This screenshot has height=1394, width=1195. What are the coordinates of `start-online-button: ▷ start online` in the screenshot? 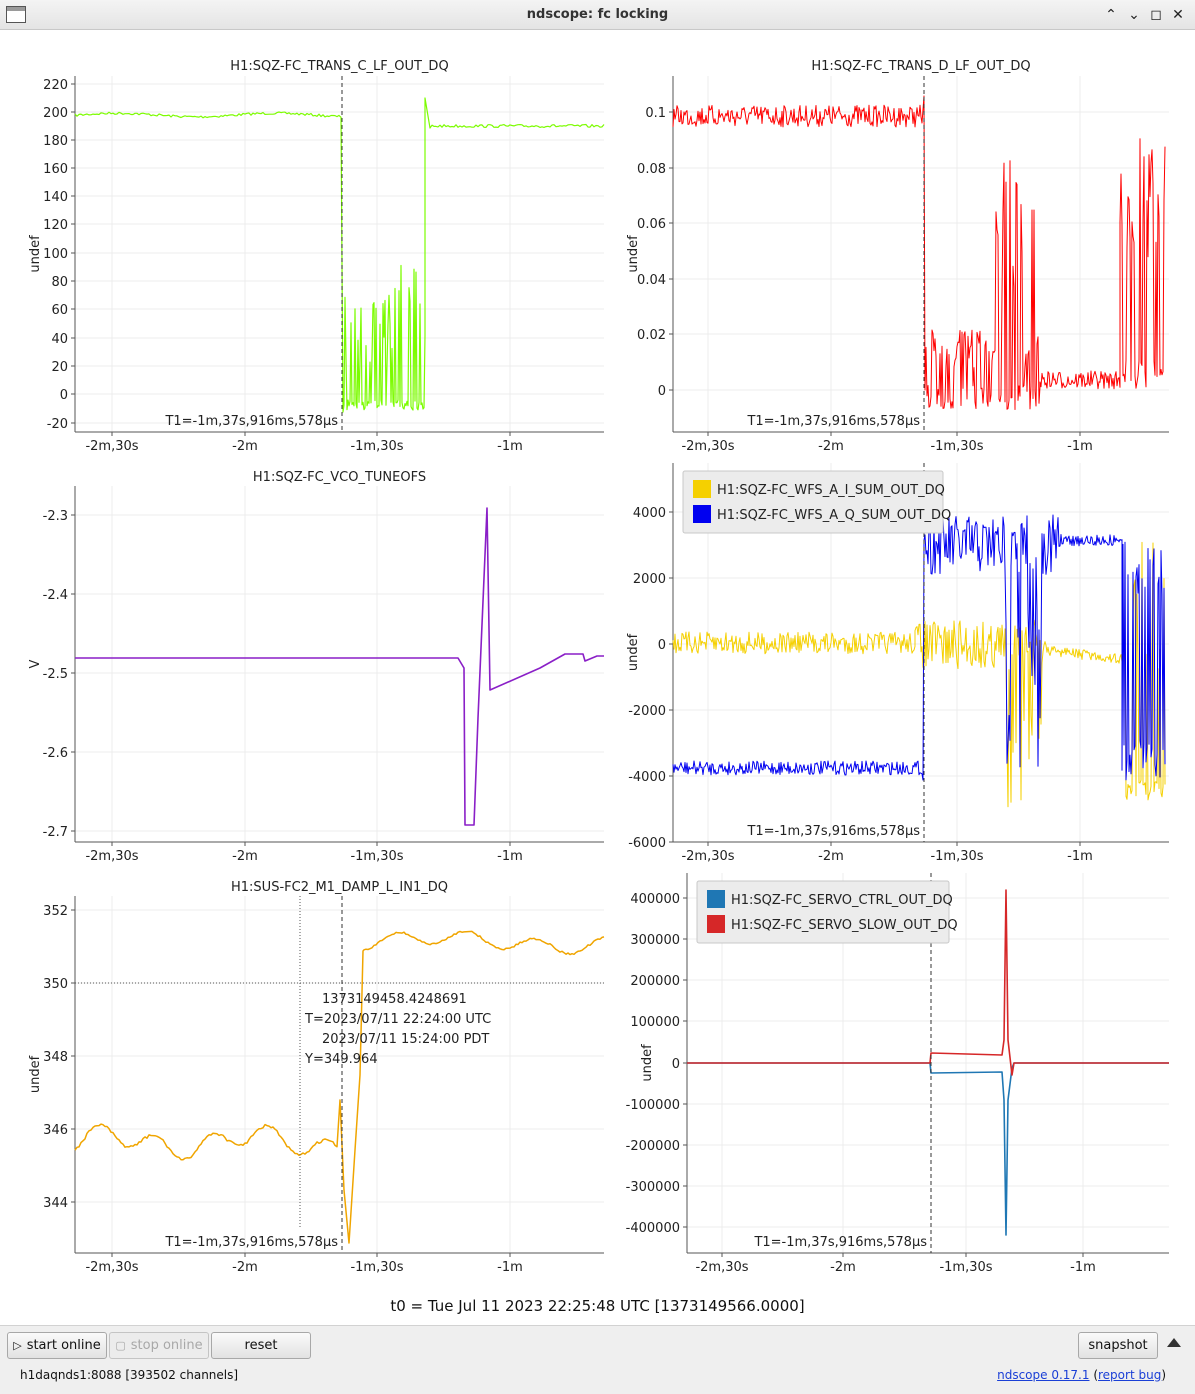 It's located at (57, 1345).